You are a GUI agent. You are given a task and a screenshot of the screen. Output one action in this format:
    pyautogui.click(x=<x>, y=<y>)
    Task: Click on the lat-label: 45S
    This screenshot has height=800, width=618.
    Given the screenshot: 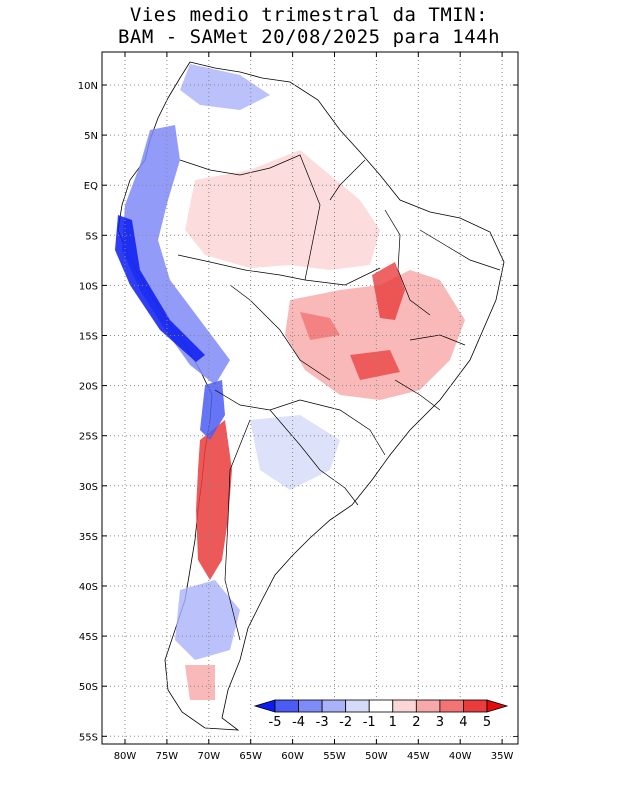 What is the action you would take?
    pyautogui.click(x=88, y=637)
    